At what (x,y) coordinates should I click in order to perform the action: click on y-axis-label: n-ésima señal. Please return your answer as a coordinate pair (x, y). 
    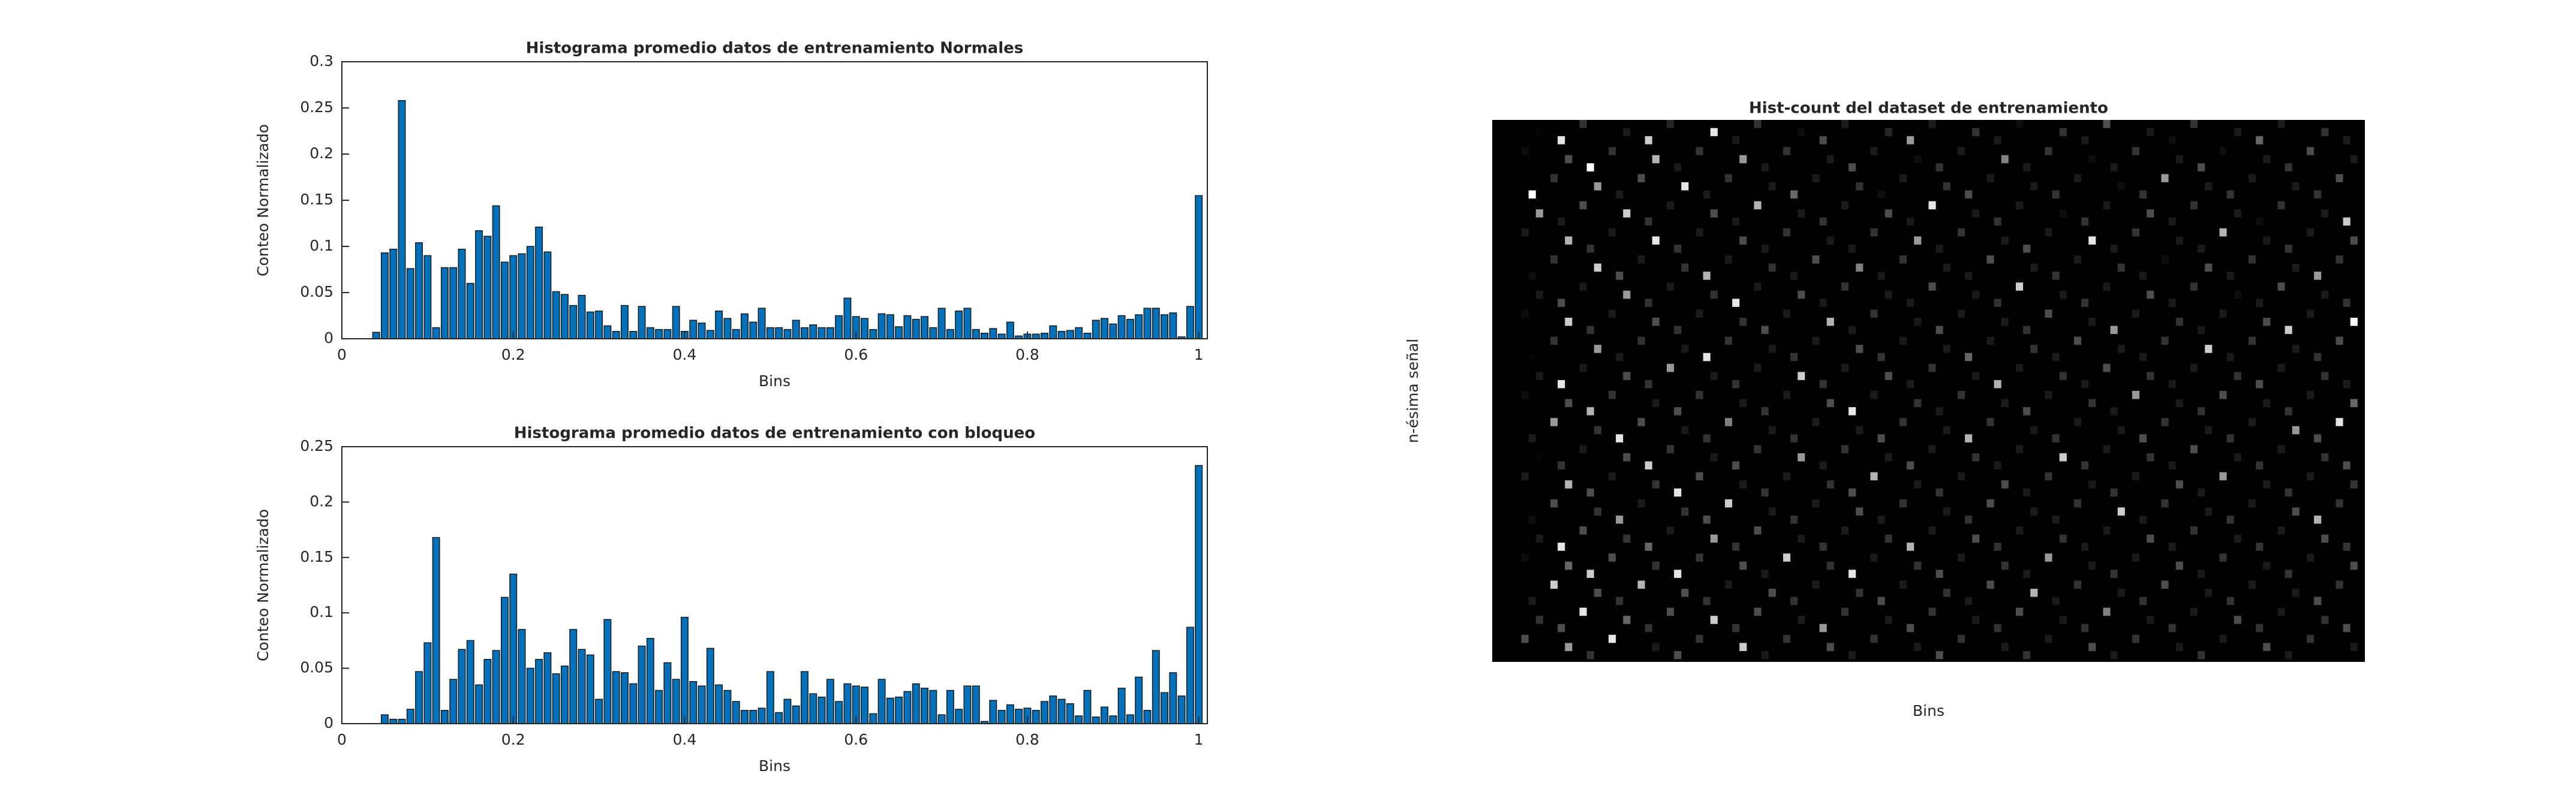
    Looking at the image, I should click on (1413, 391).